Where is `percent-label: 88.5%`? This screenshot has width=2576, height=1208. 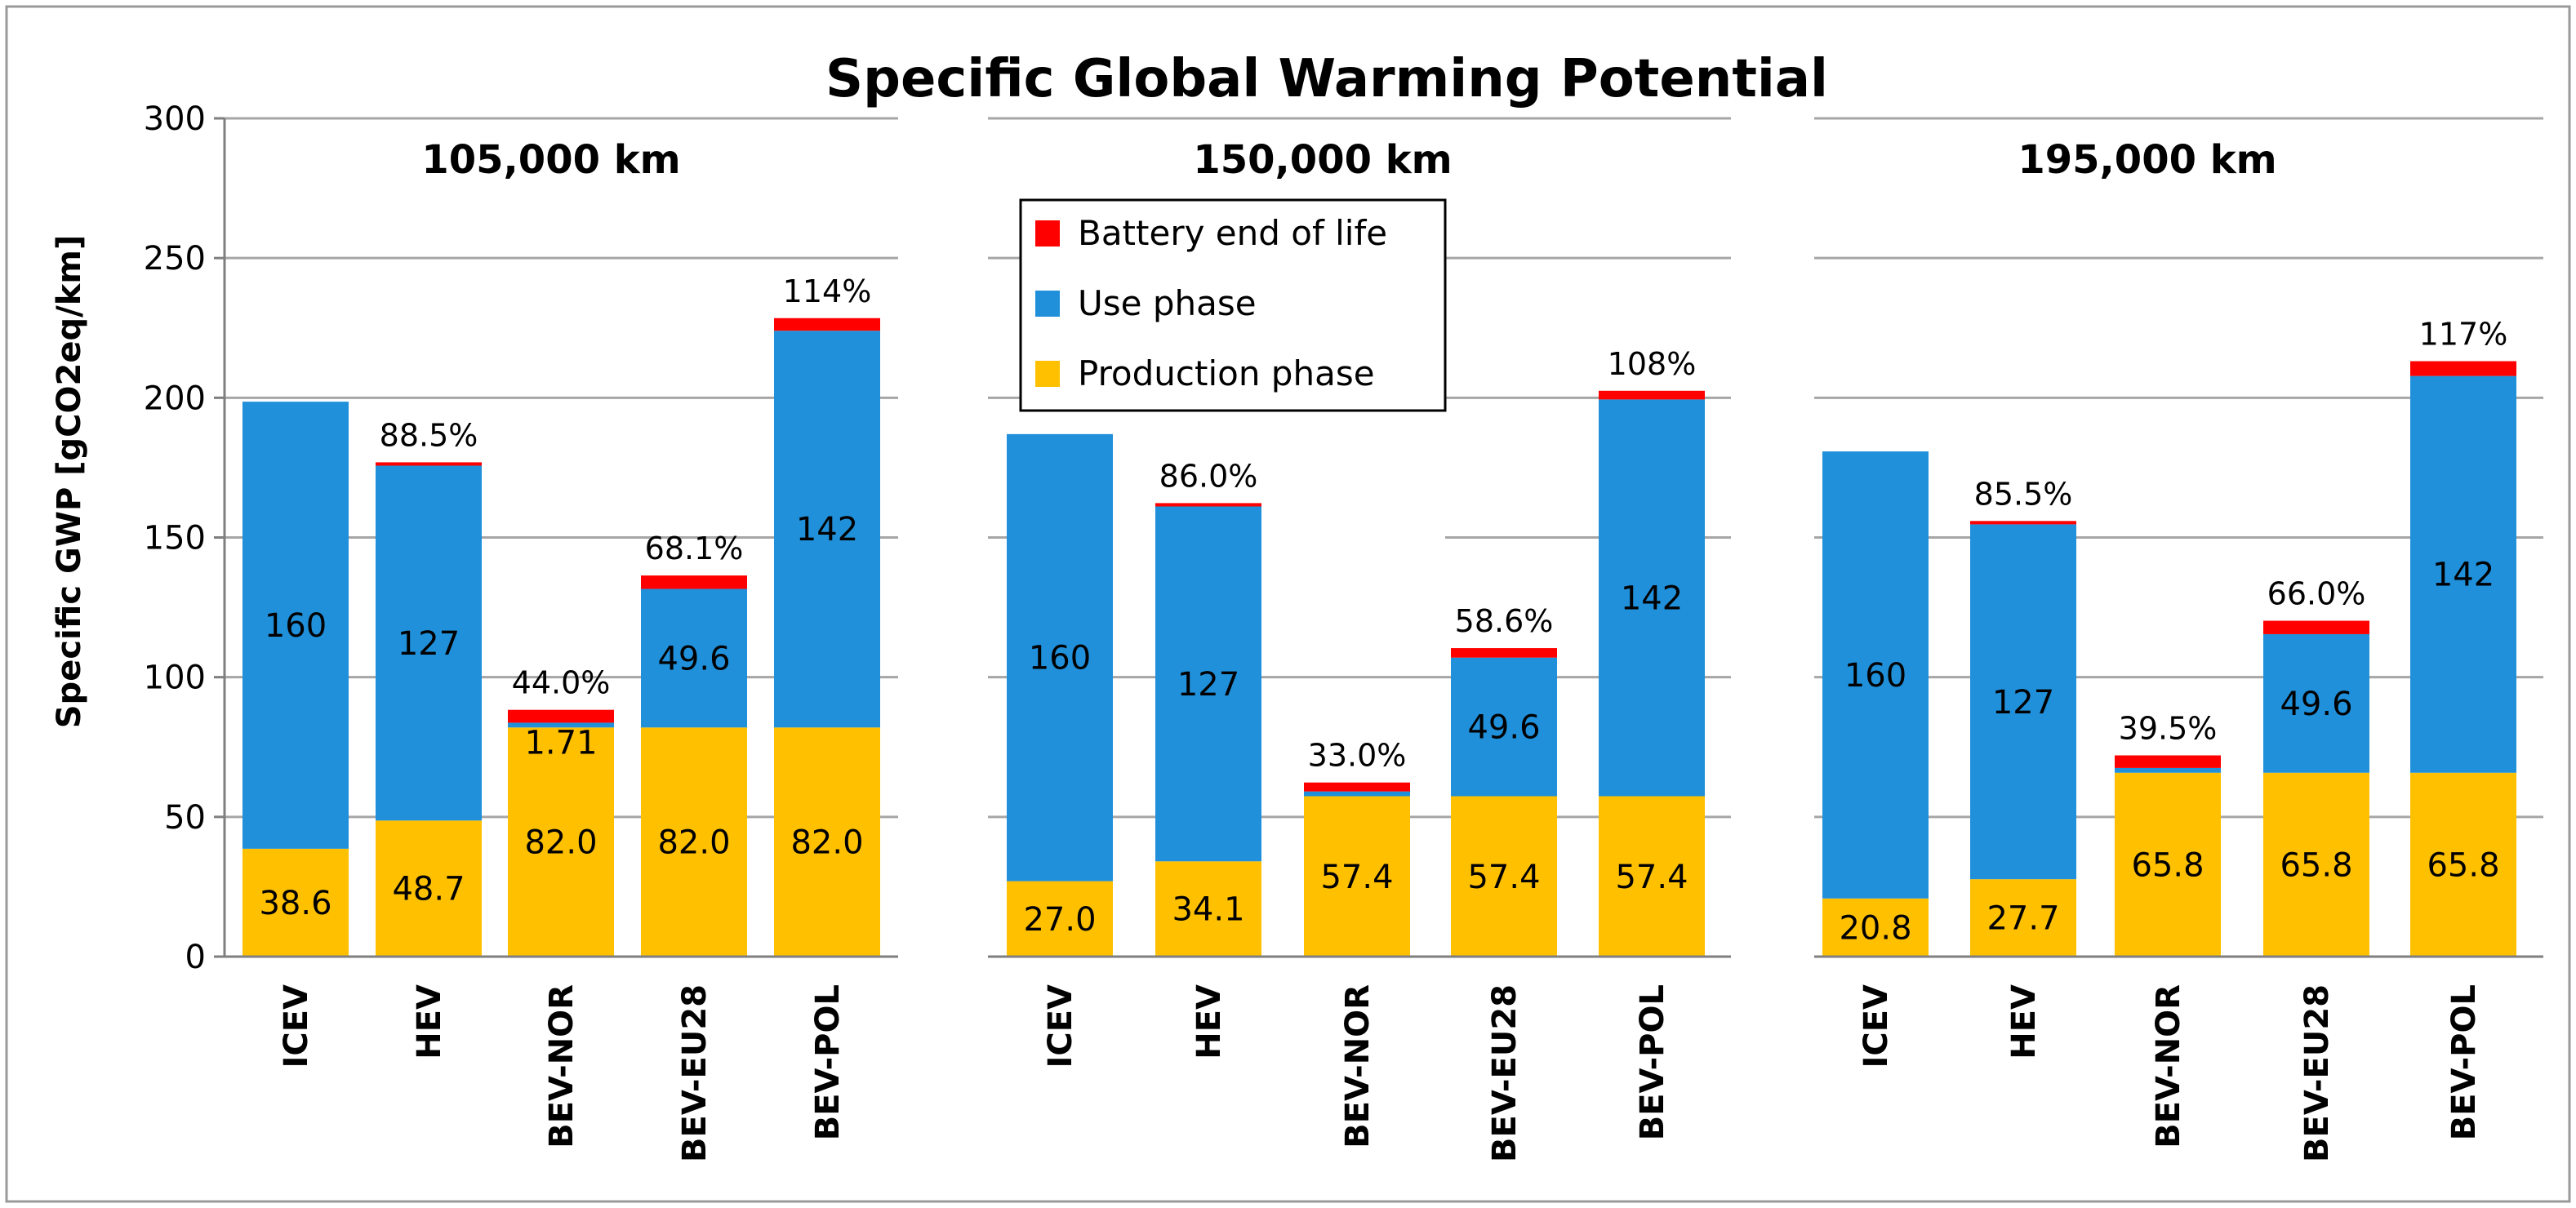
percent-label: 88.5% is located at coordinates (429, 435).